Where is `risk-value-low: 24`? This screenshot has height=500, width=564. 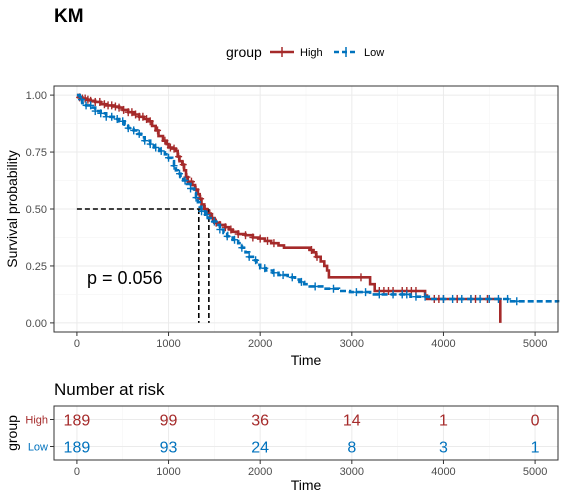 risk-value-low: 24 is located at coordinates (260, 448).